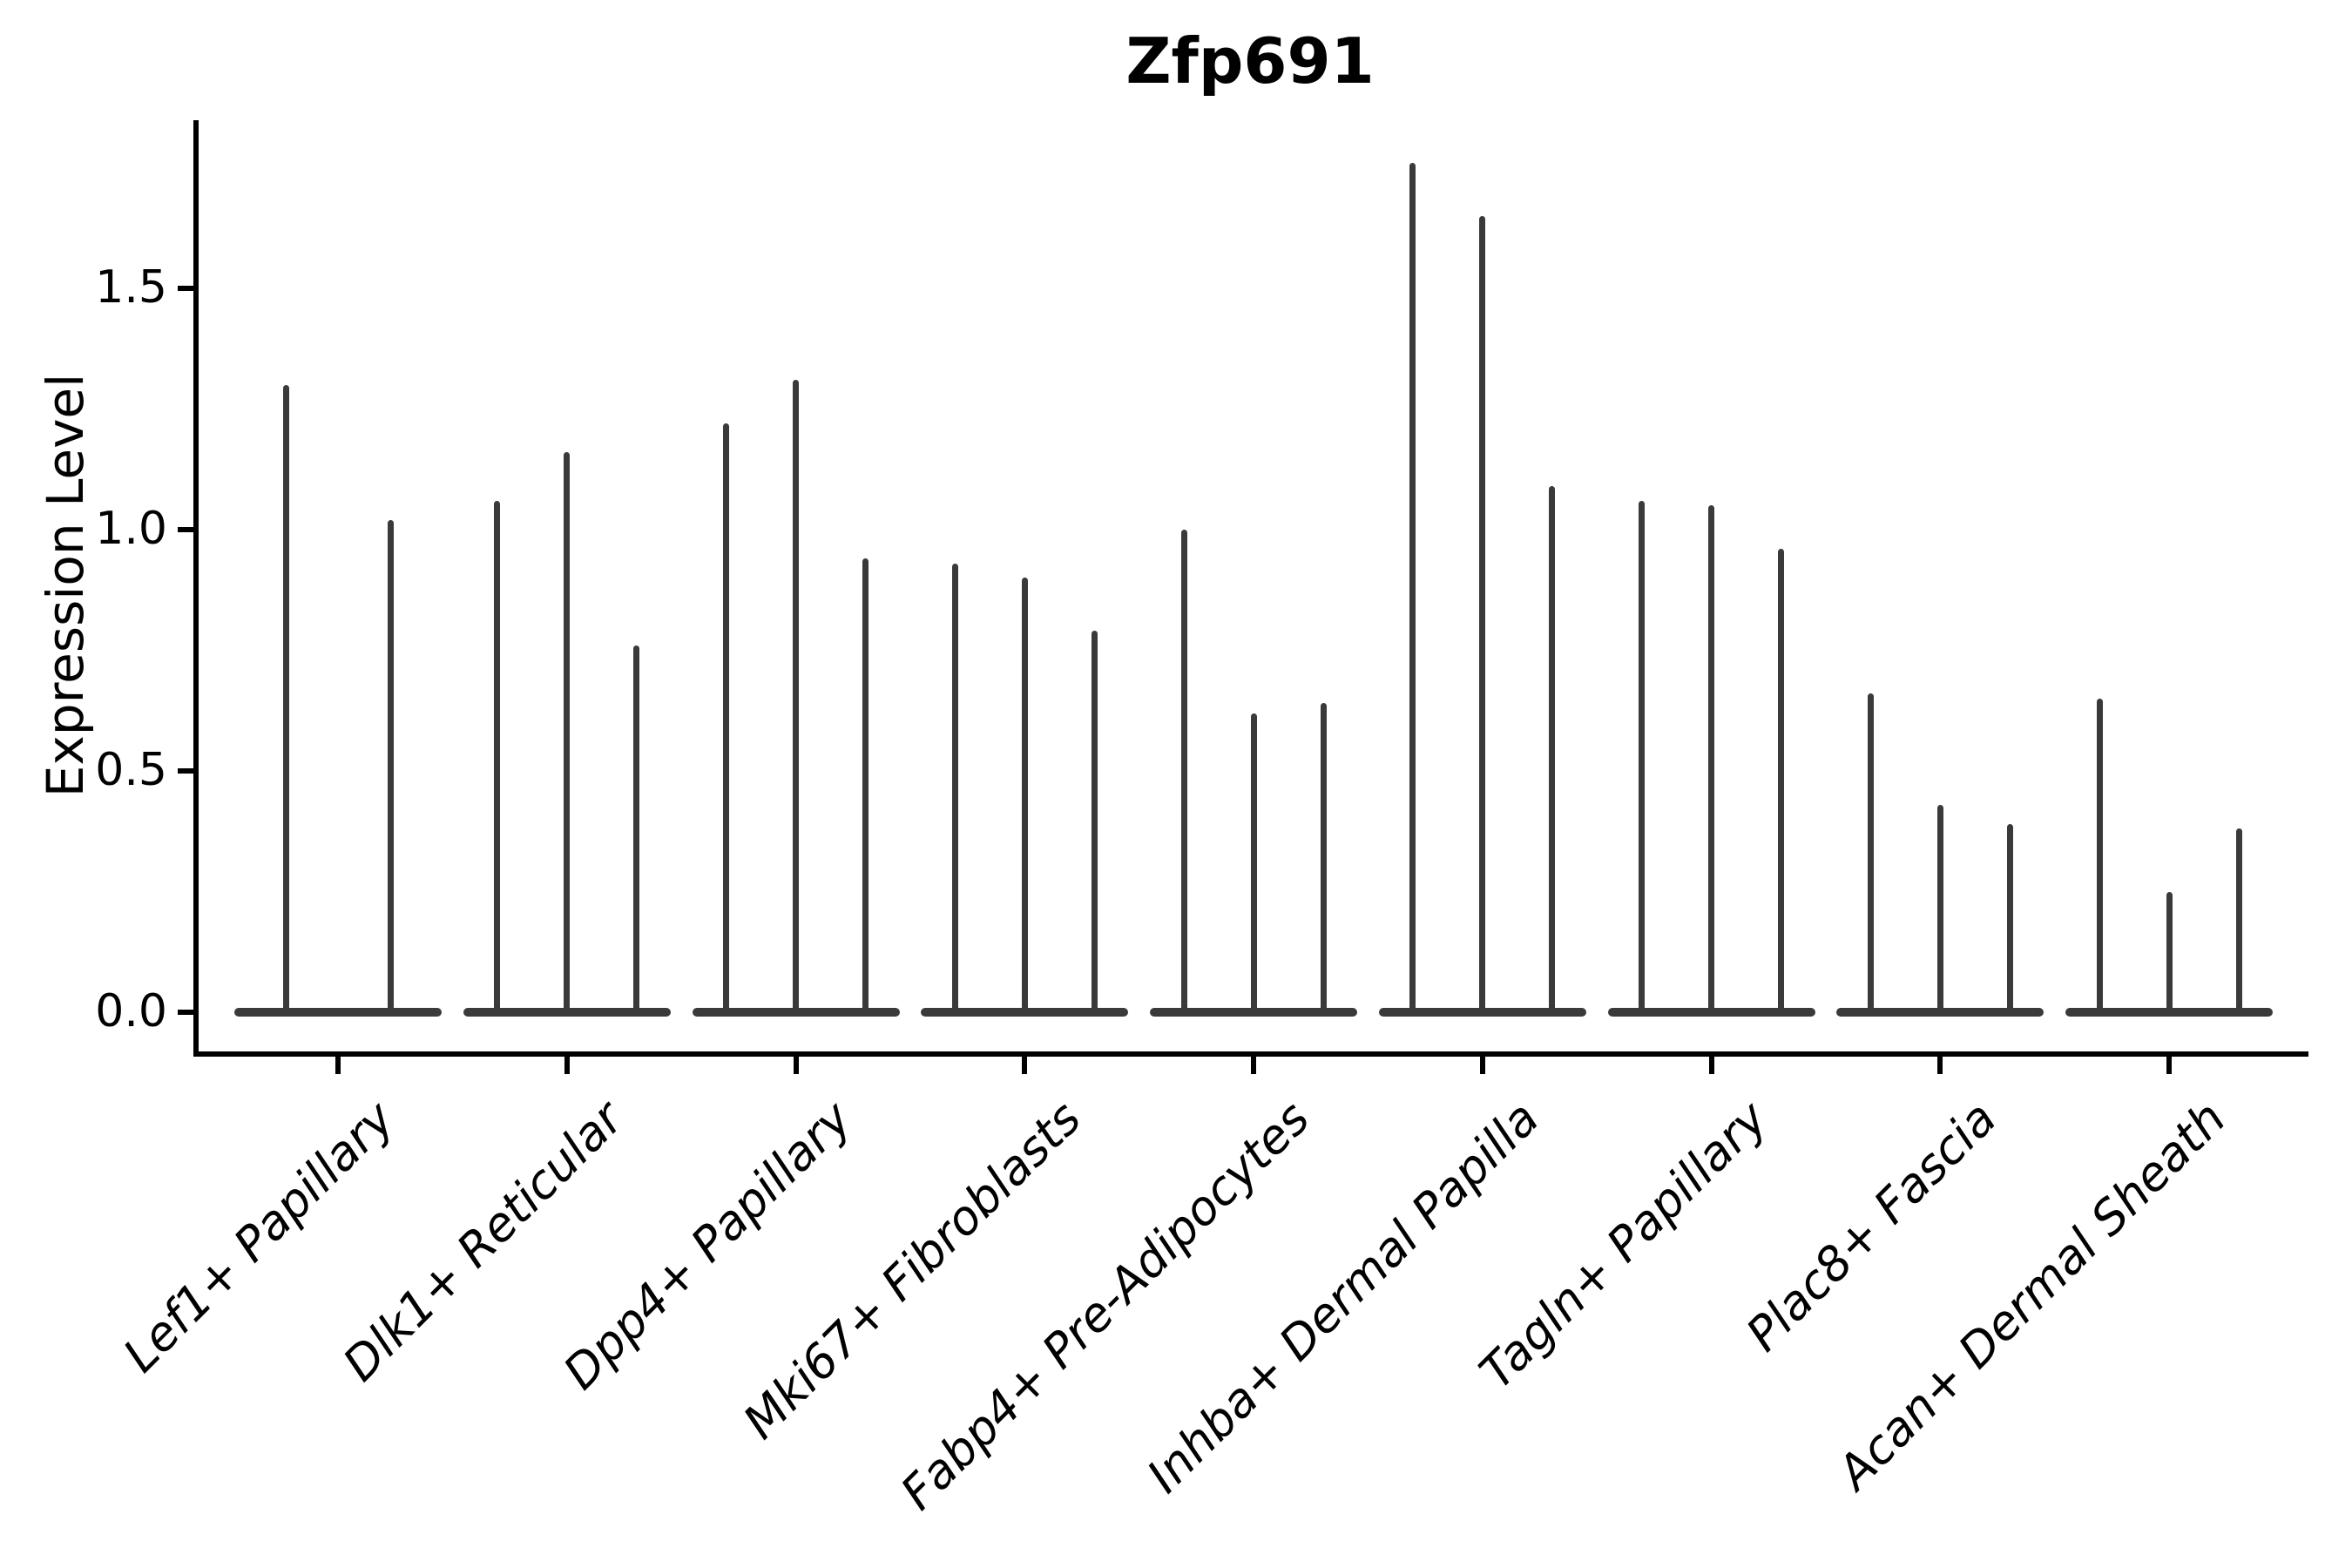 This screenshot has height=1568, width=2352. I want to click on chart-title: Zfp691, so click(1250, 61).